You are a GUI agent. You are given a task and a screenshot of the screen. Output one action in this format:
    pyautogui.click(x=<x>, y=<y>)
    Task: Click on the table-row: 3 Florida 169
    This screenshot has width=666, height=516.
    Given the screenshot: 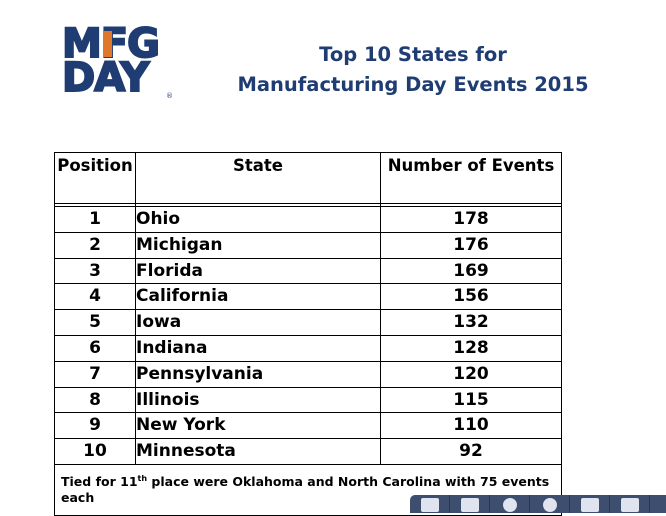 What is the action you would take?
    pyautogui.click(x=308, y=271)
    